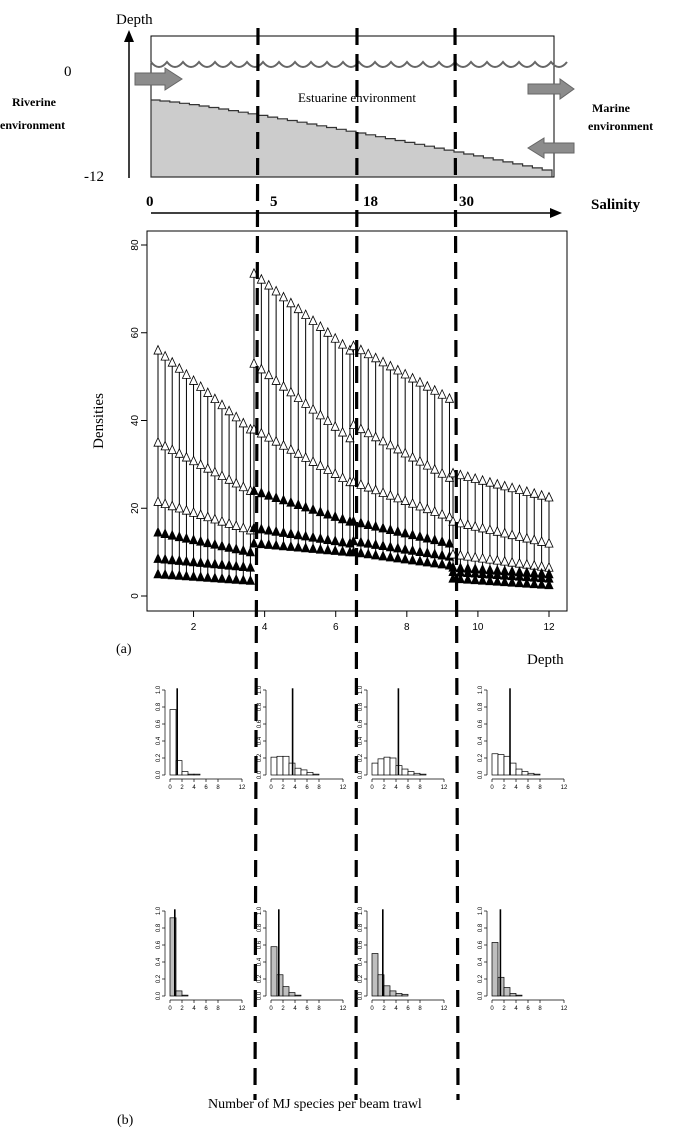  What do you see at coordinates (481, 961) in the screenshot?
I see `hist-y-tick-label: 0.4` at bounding box center [481, 961].